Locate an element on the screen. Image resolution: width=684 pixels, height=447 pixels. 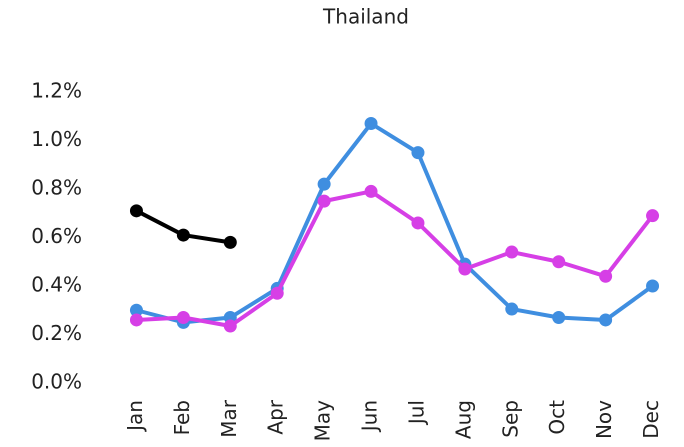
y-tick-label: 1.0% is located at coordinates (56, 139).